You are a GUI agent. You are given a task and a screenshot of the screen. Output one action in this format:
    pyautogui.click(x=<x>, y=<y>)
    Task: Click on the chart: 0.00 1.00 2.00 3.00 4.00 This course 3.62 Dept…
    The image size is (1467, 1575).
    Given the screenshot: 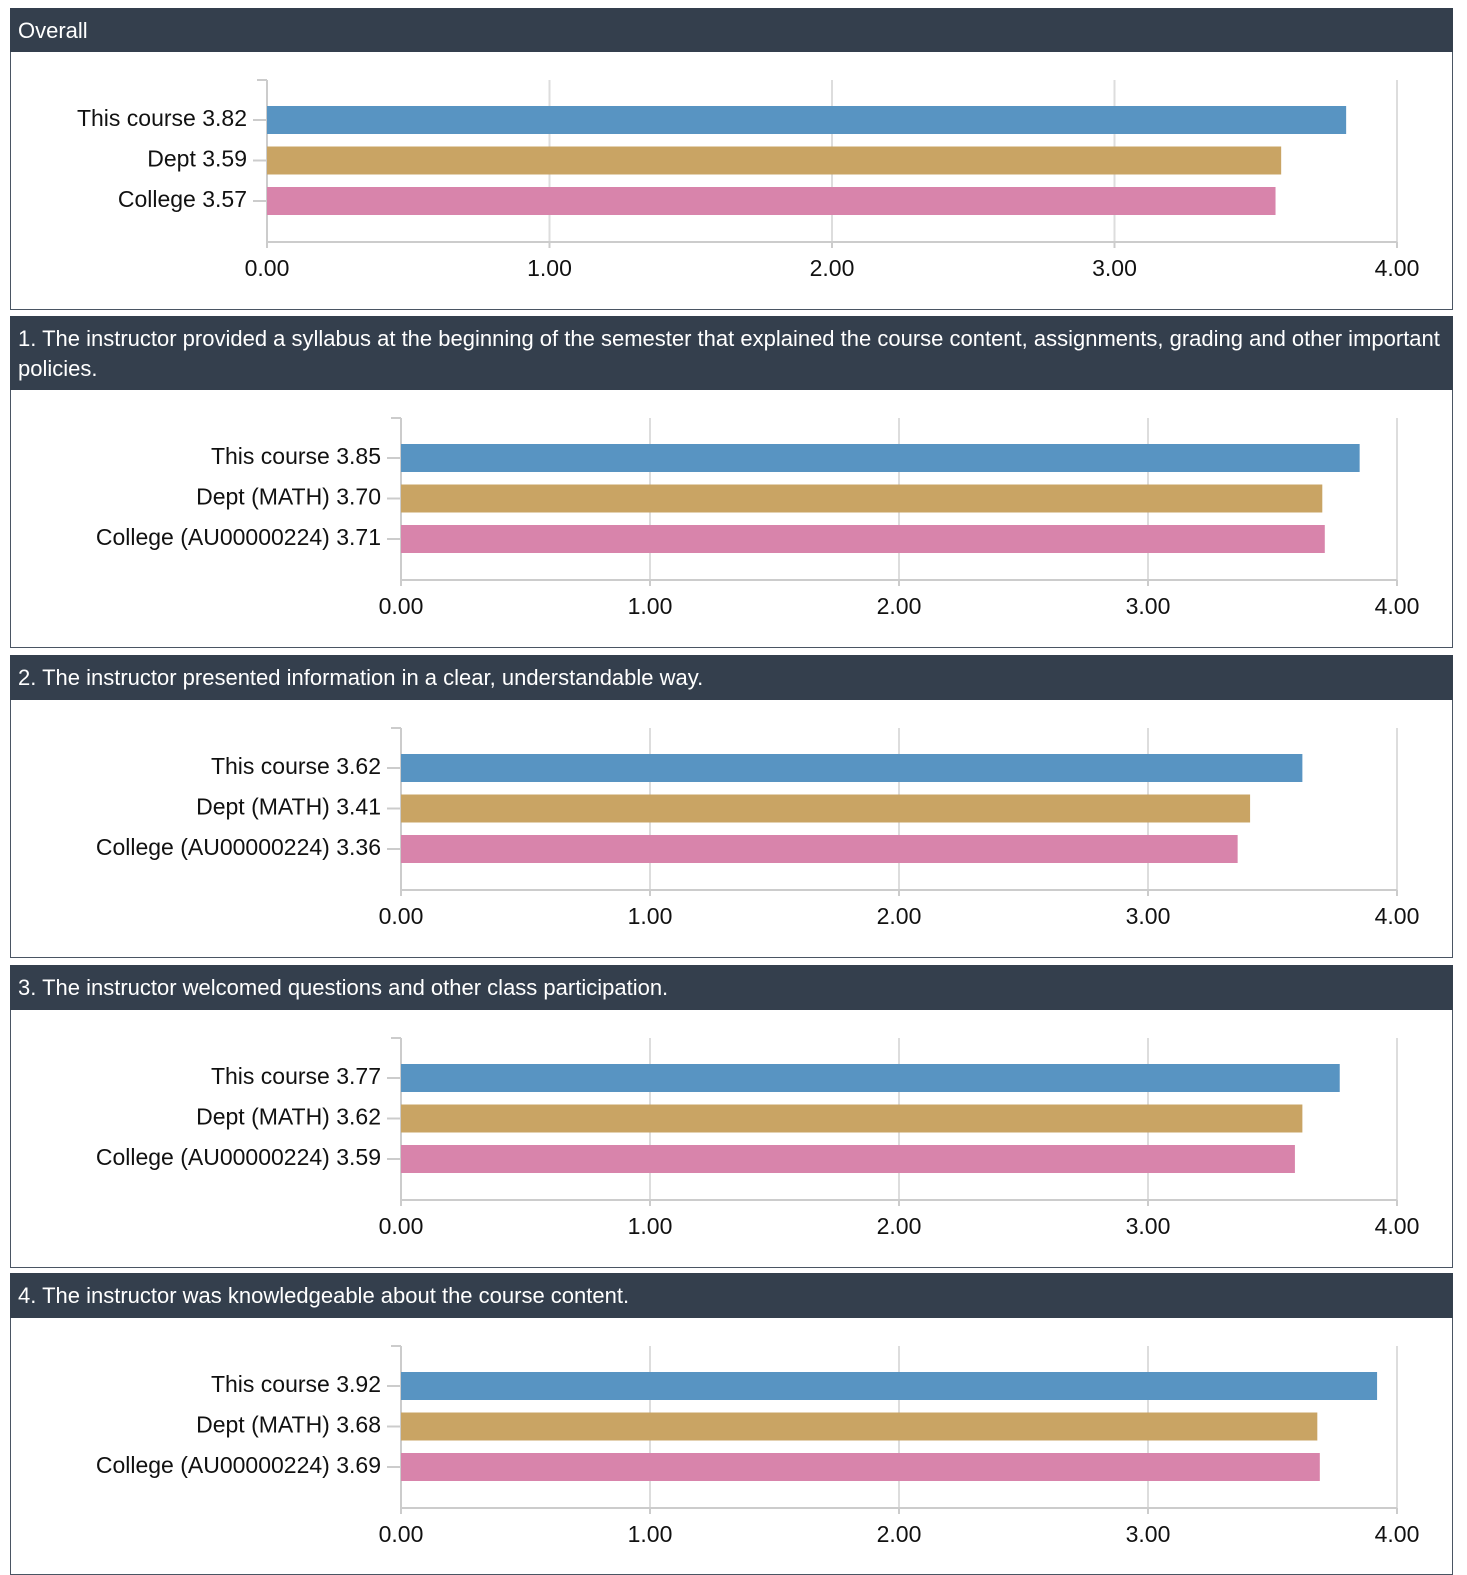 What is the action you would take?
    pyautogui.click(x=758, y=828)
    